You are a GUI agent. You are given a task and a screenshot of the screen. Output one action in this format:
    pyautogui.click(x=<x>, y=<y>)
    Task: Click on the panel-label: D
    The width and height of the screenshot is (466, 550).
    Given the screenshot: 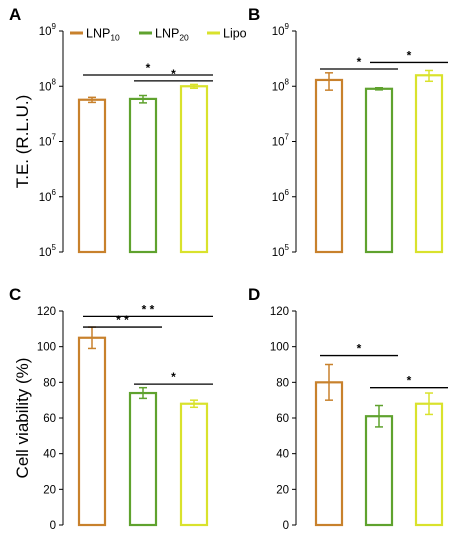 What is the action you would take?
    pyautogui.click(x=254, y=294)
    